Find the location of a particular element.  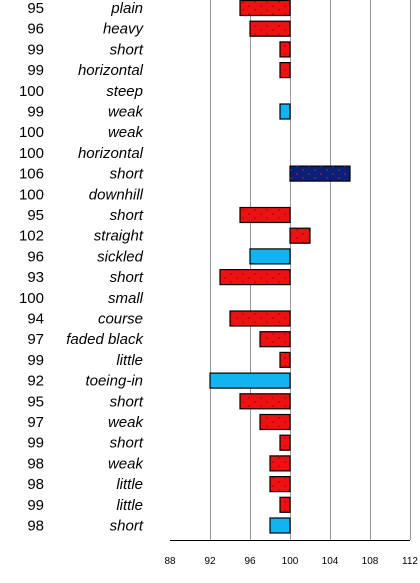

row-descriptor: plain is located at coordinates (126, 8).